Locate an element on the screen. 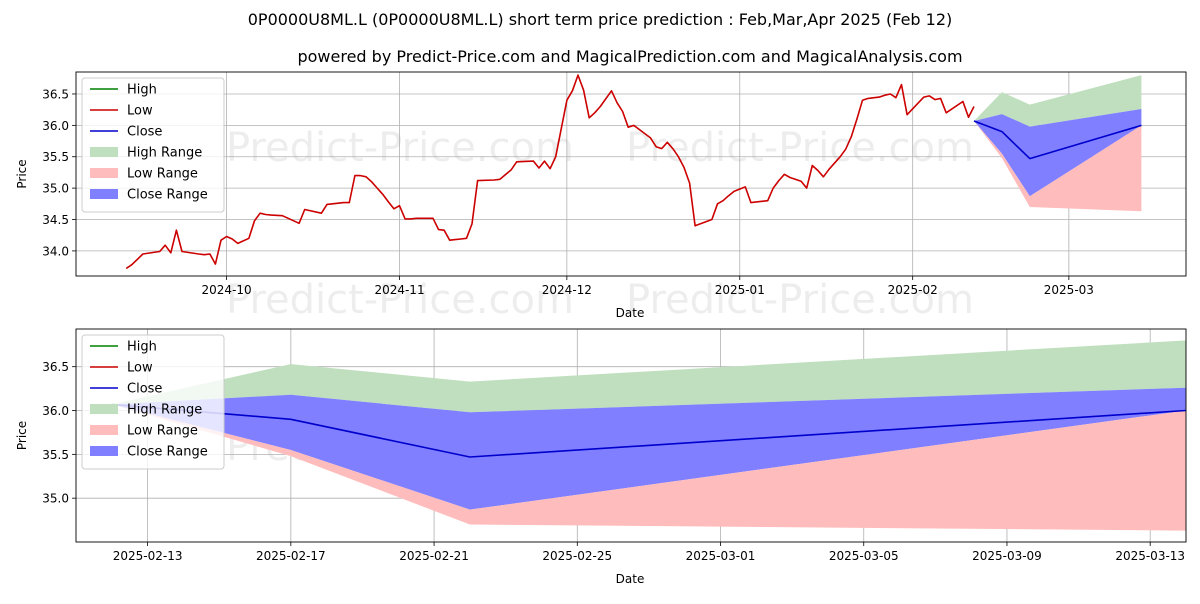 This screenshot has height=604, width=1200. x-tick-label: 2025-02-21 is located at coordinates (434, 556).